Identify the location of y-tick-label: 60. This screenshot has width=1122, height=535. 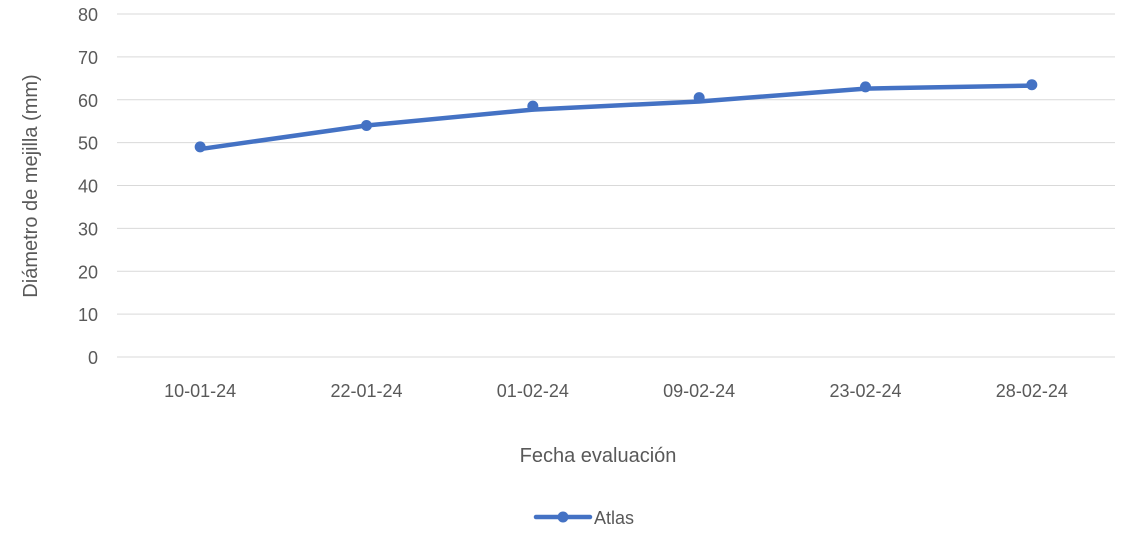
(88, 101).